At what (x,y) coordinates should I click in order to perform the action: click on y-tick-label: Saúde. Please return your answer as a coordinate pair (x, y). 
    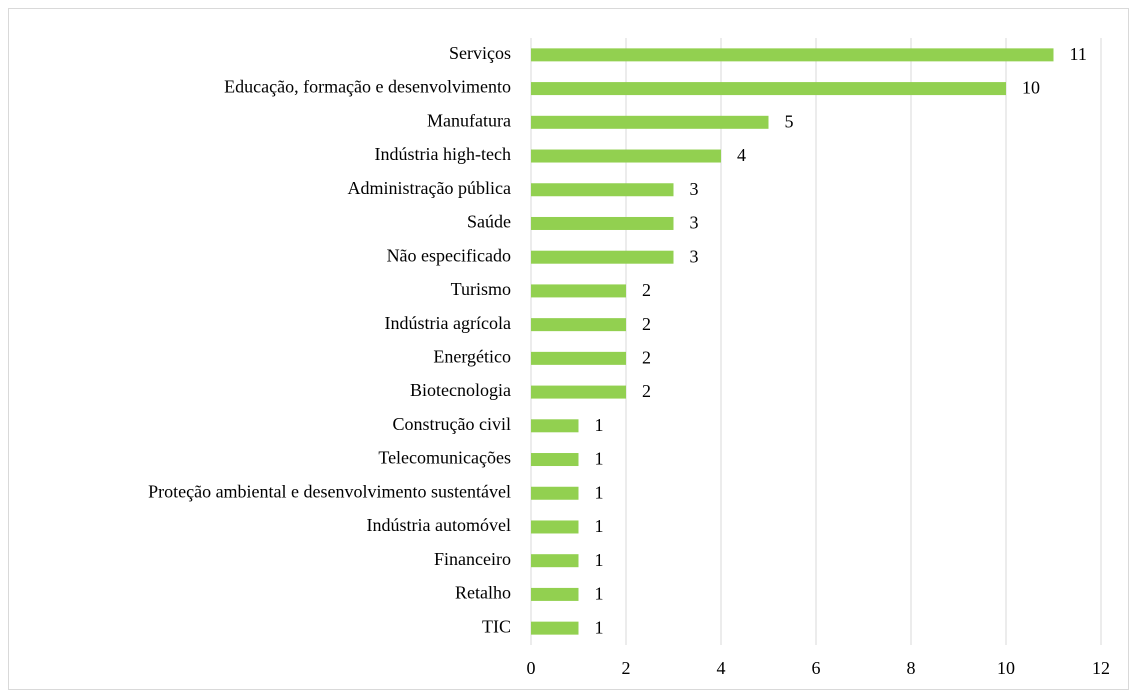
    Looking at the image, I should click on (489, 222).